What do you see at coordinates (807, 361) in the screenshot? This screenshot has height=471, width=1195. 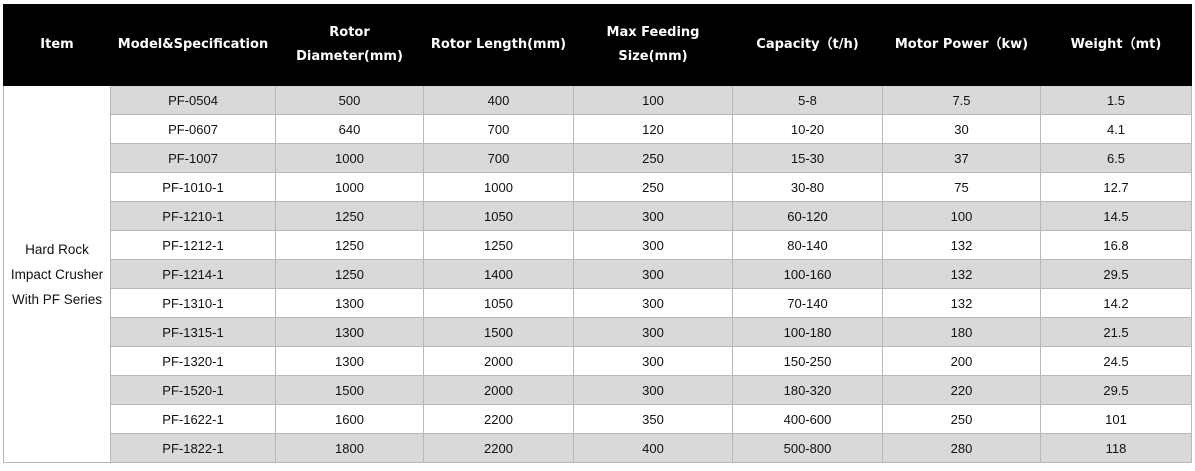 I see `cell-capacity: 150-250` at bounding box center [807, 361].